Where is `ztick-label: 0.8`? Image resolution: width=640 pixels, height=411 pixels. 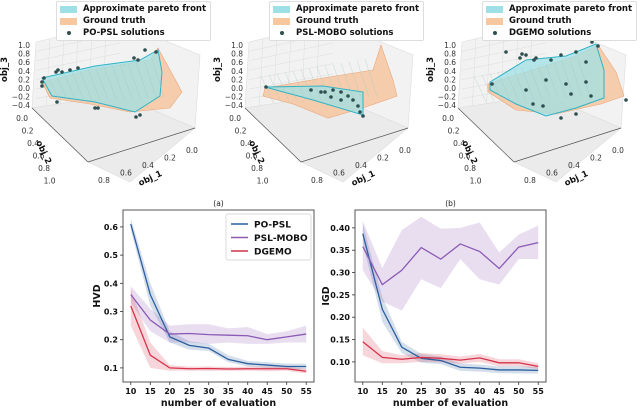 ztick-label: 0.8 is located at coordinates (450, 54).